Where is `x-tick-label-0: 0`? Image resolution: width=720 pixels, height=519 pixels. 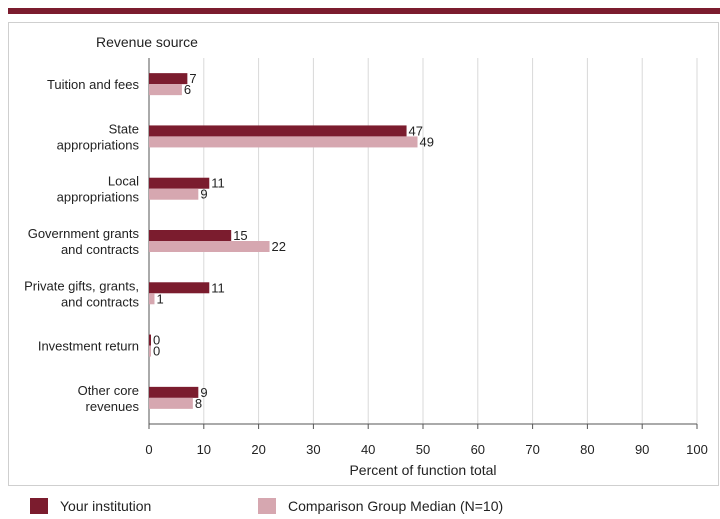
x-tick-label-0: 0 is located at coordinates (148, 449).